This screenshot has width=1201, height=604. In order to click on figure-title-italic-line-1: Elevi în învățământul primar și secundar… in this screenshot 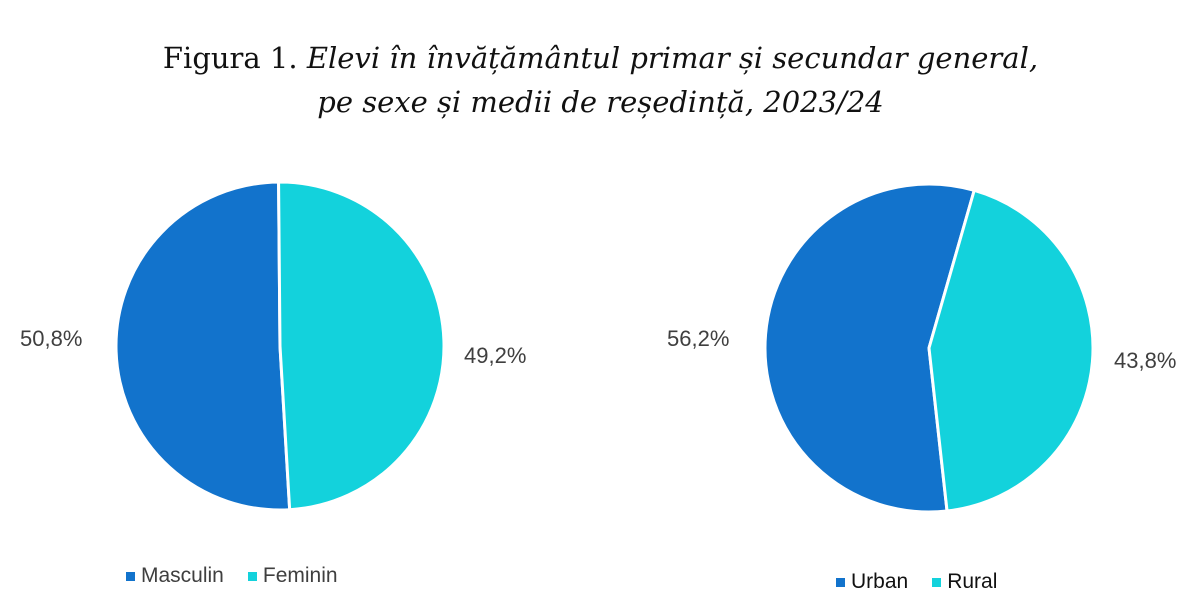, I will do `click(672, 58)`.